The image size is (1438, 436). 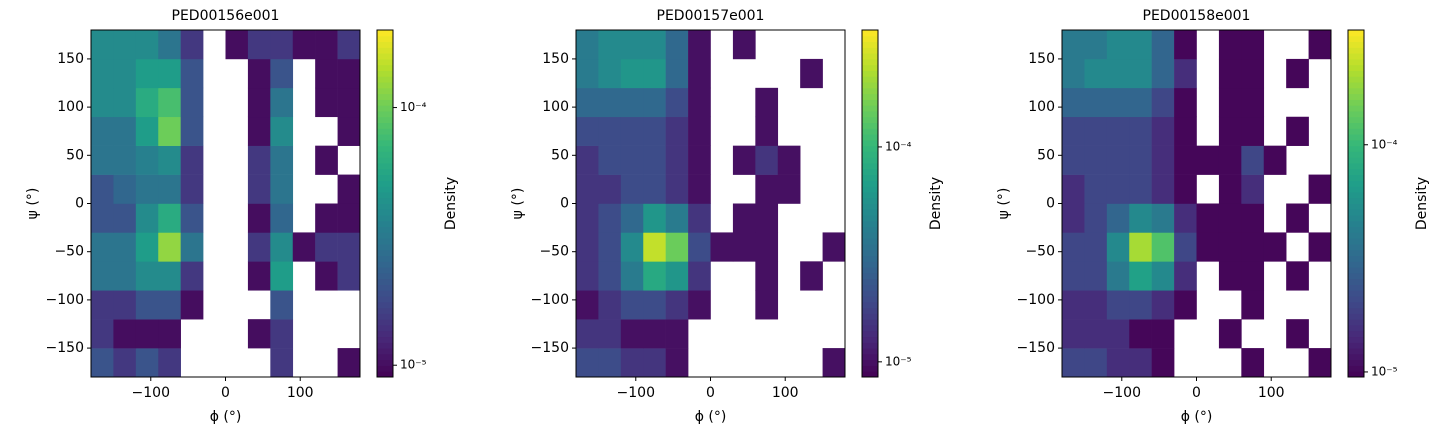 What do you see at coordinates (75, 155) in the screenshot?
I see `y-tick-label: 50` at bounding box center [75, 155].